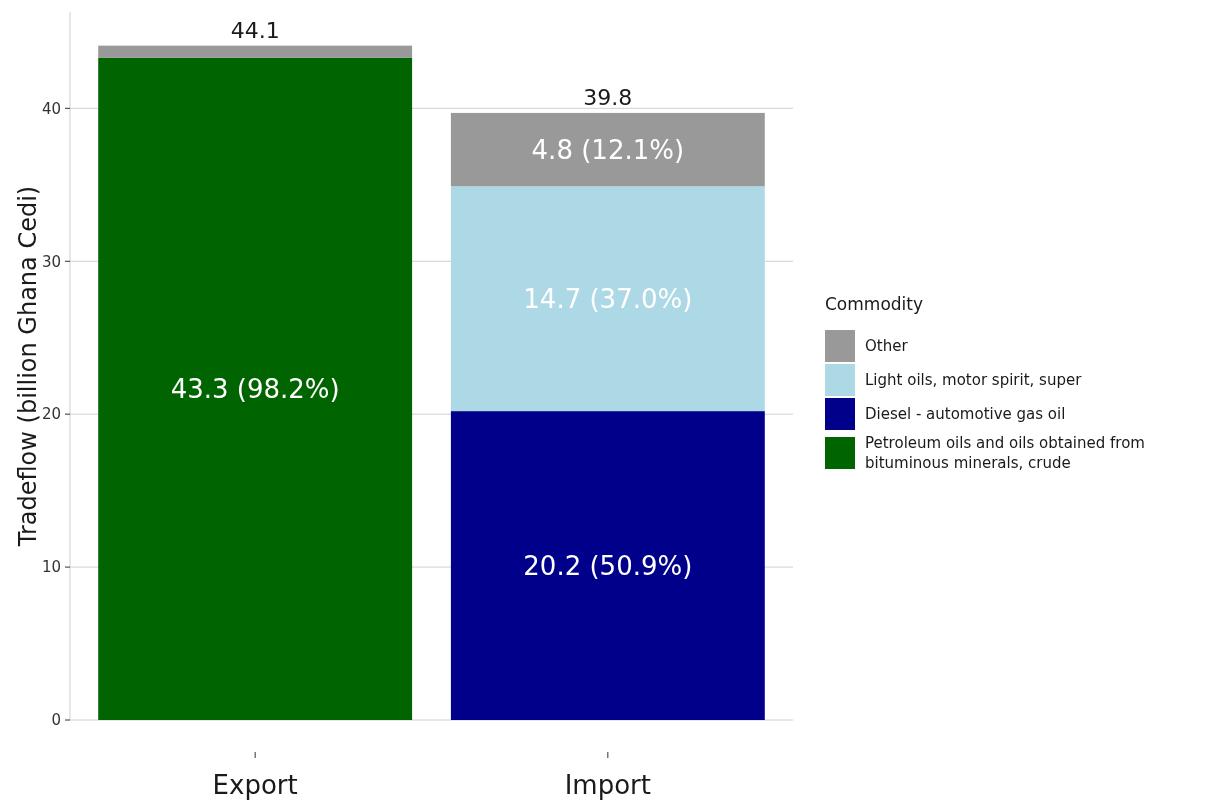 The width and height of the screenshot is (1223, 803). Describe the element at coordinates (255, 785) in the screenshot. I see `x-tick-label: Export` at that location.